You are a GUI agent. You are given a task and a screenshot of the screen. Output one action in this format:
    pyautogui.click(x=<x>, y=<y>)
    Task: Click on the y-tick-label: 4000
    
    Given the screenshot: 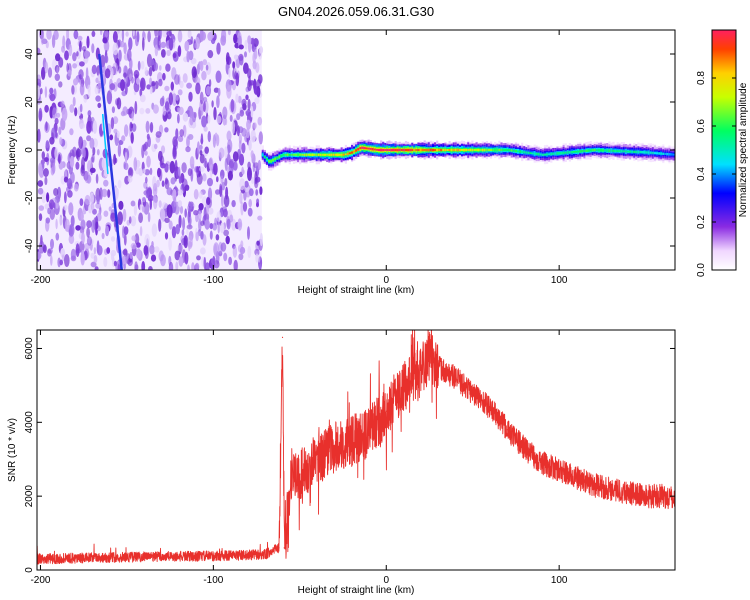 What is the action you would take?
    pyautogui.click(x=29, y=422)
    